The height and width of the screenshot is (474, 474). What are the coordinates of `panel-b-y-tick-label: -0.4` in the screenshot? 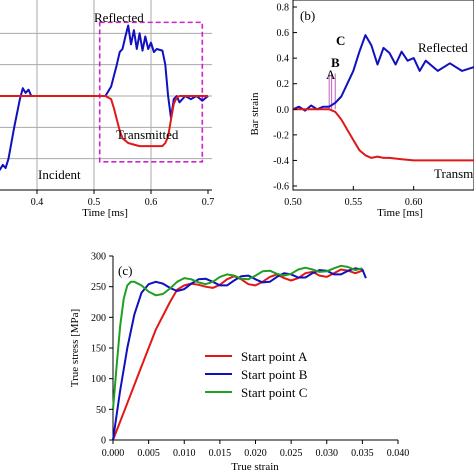 It's located at (281, 161).